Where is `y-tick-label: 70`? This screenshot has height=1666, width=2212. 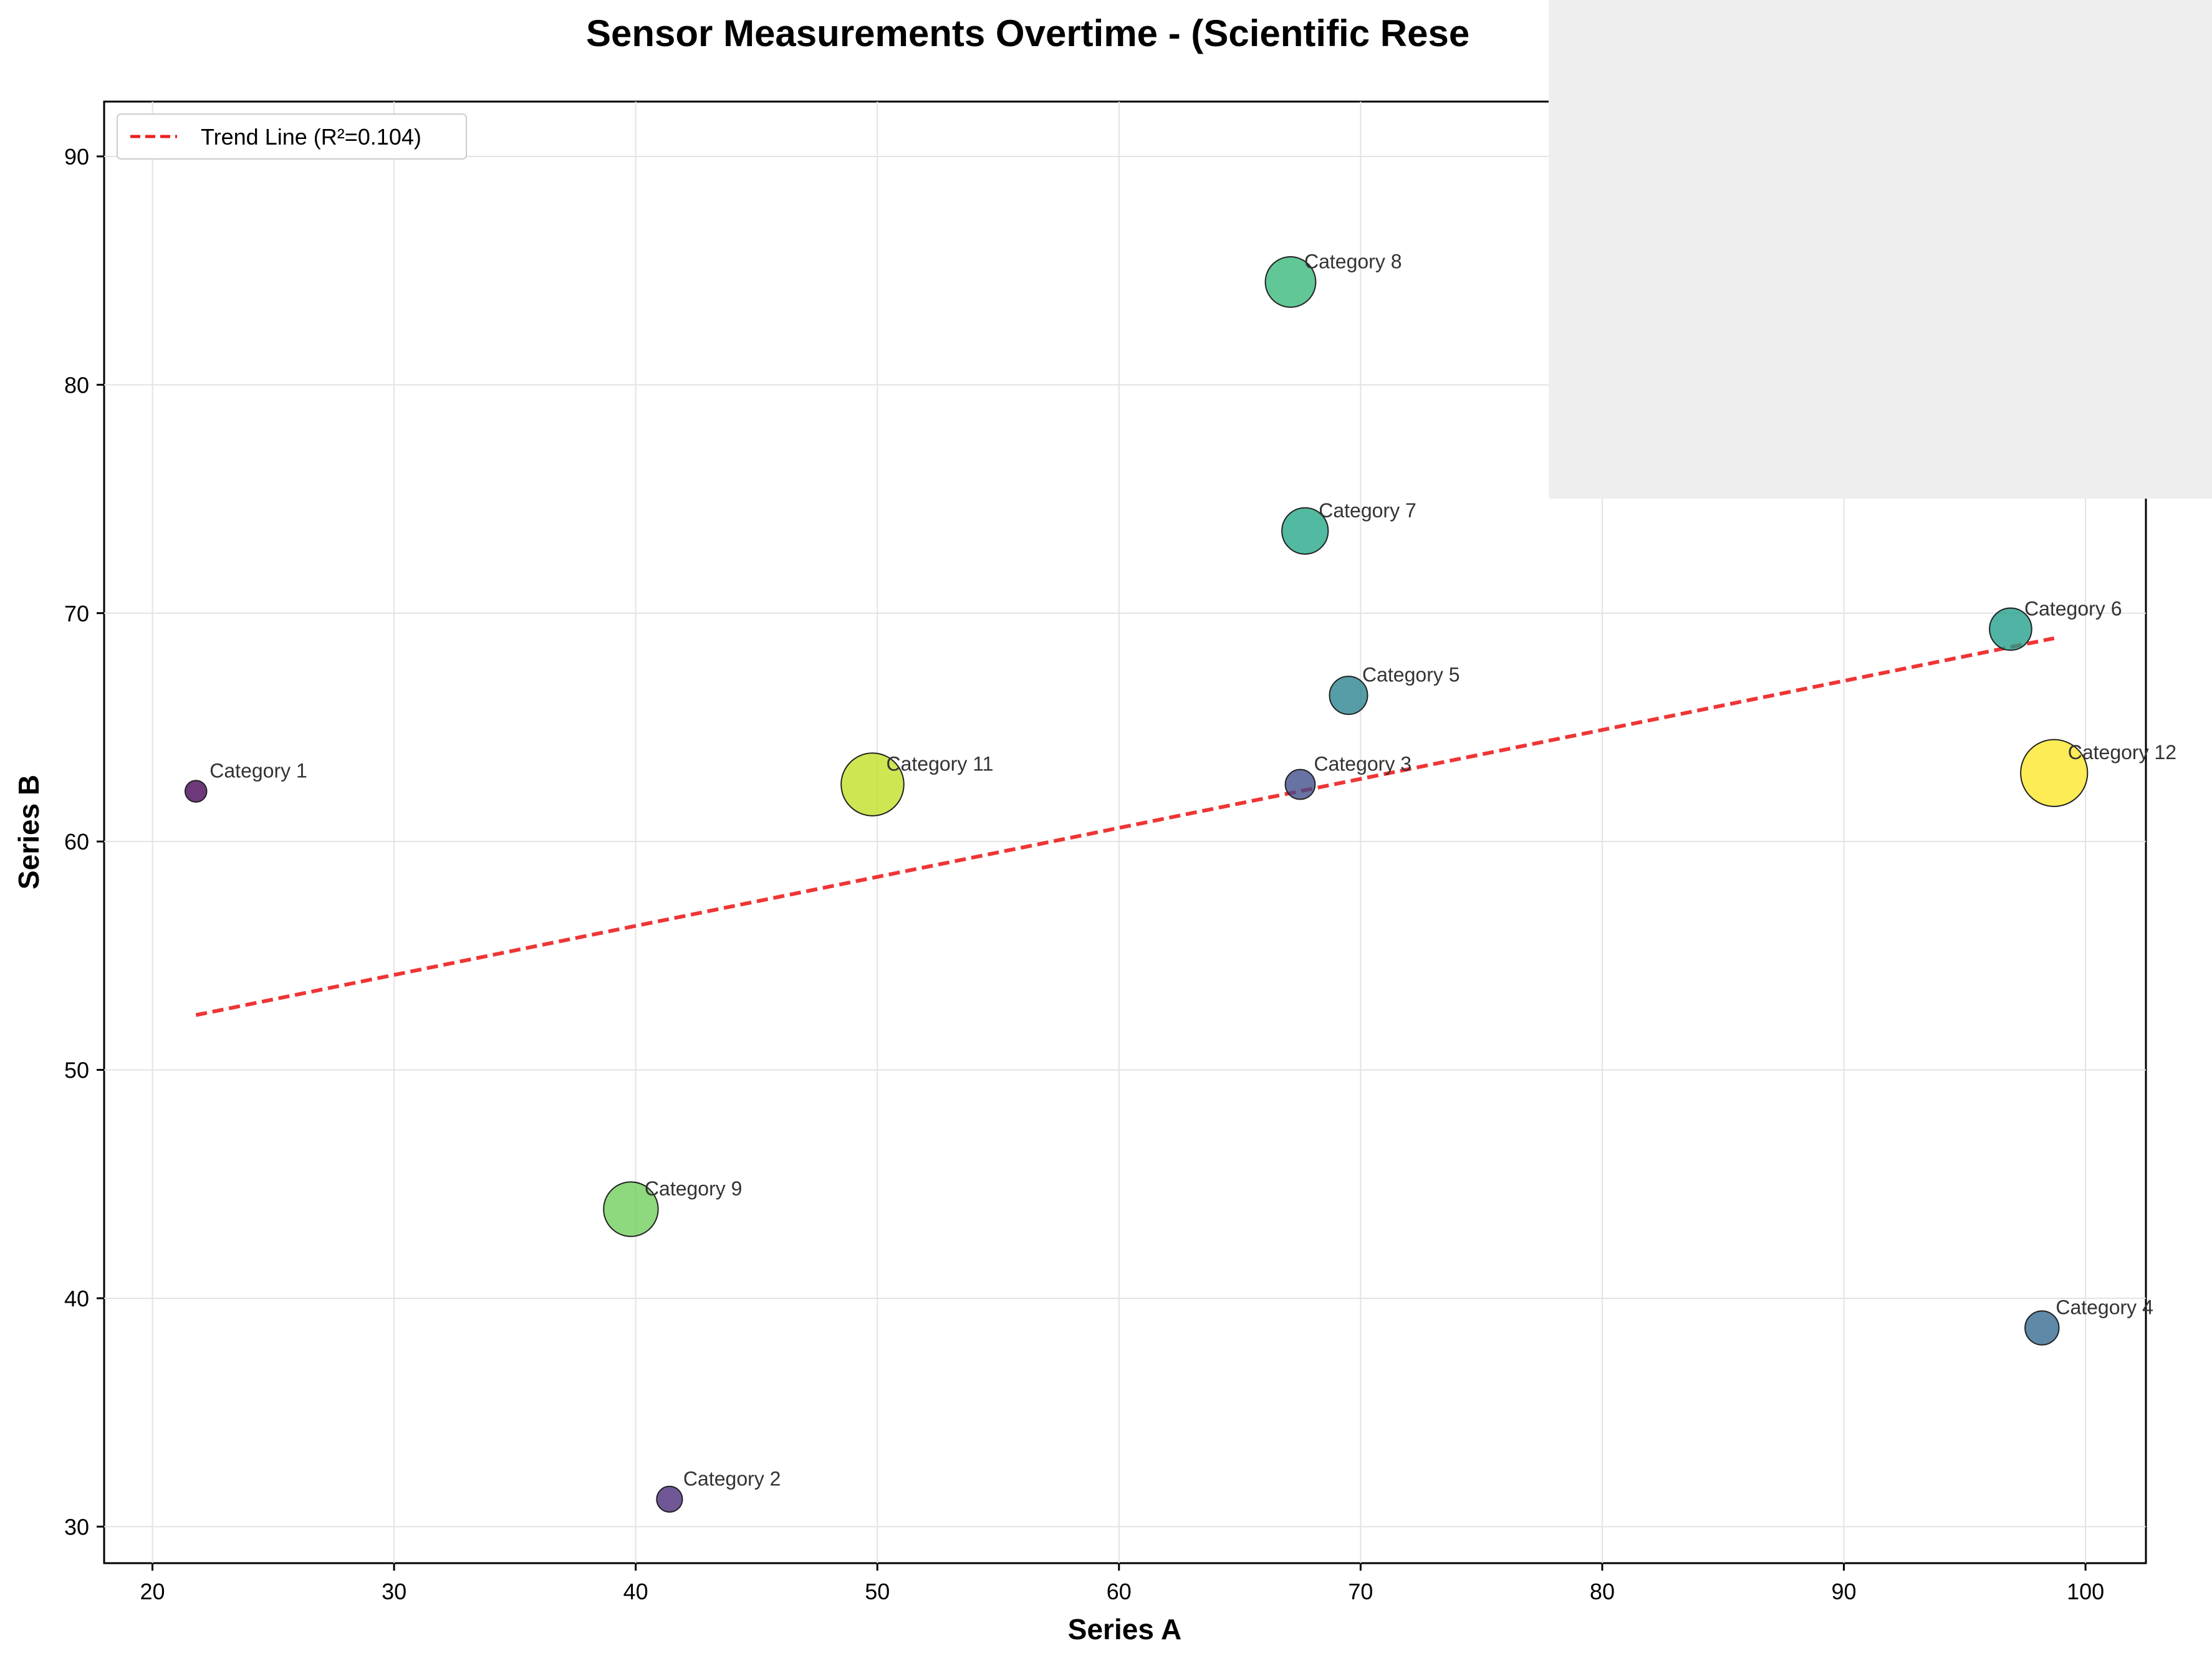 y-tick-label: 70 is located at coordinates (76, 613).